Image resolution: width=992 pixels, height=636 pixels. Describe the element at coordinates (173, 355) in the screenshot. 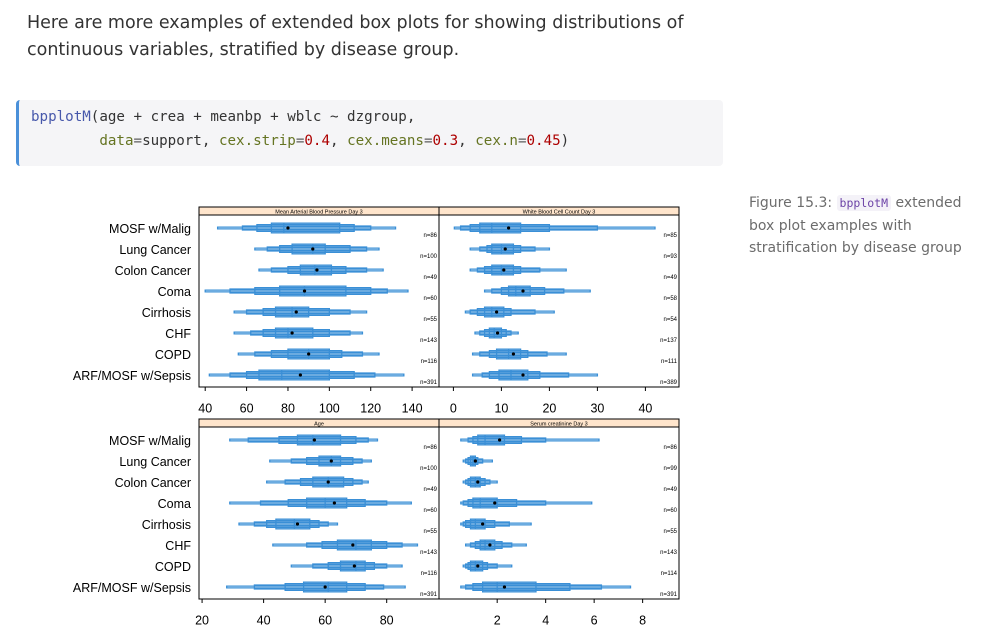

I see `group-label: COPD` at that location.